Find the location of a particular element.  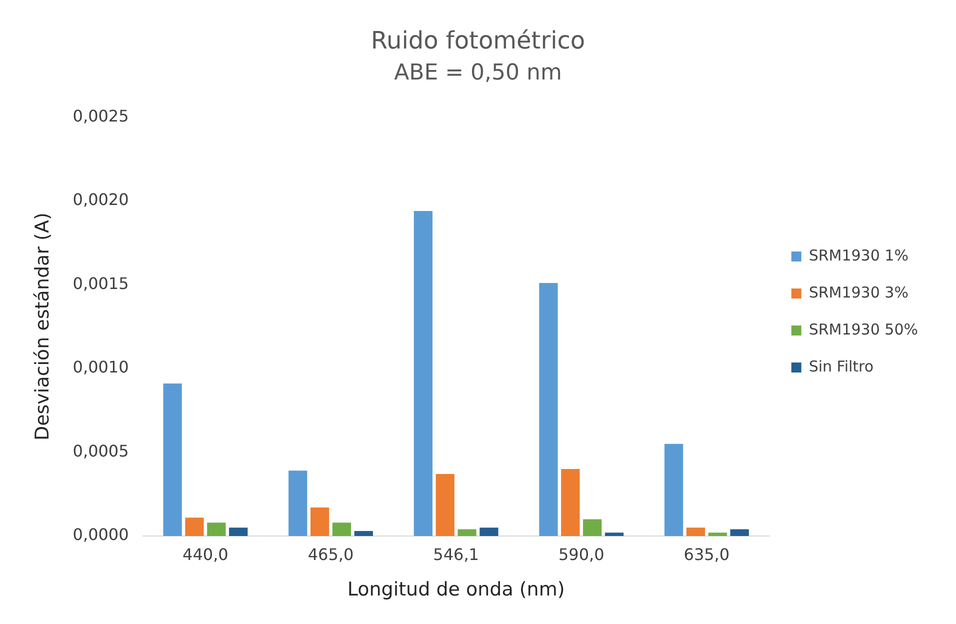

y-tick-label: 0,0020 is located at coordinates (100, 200).